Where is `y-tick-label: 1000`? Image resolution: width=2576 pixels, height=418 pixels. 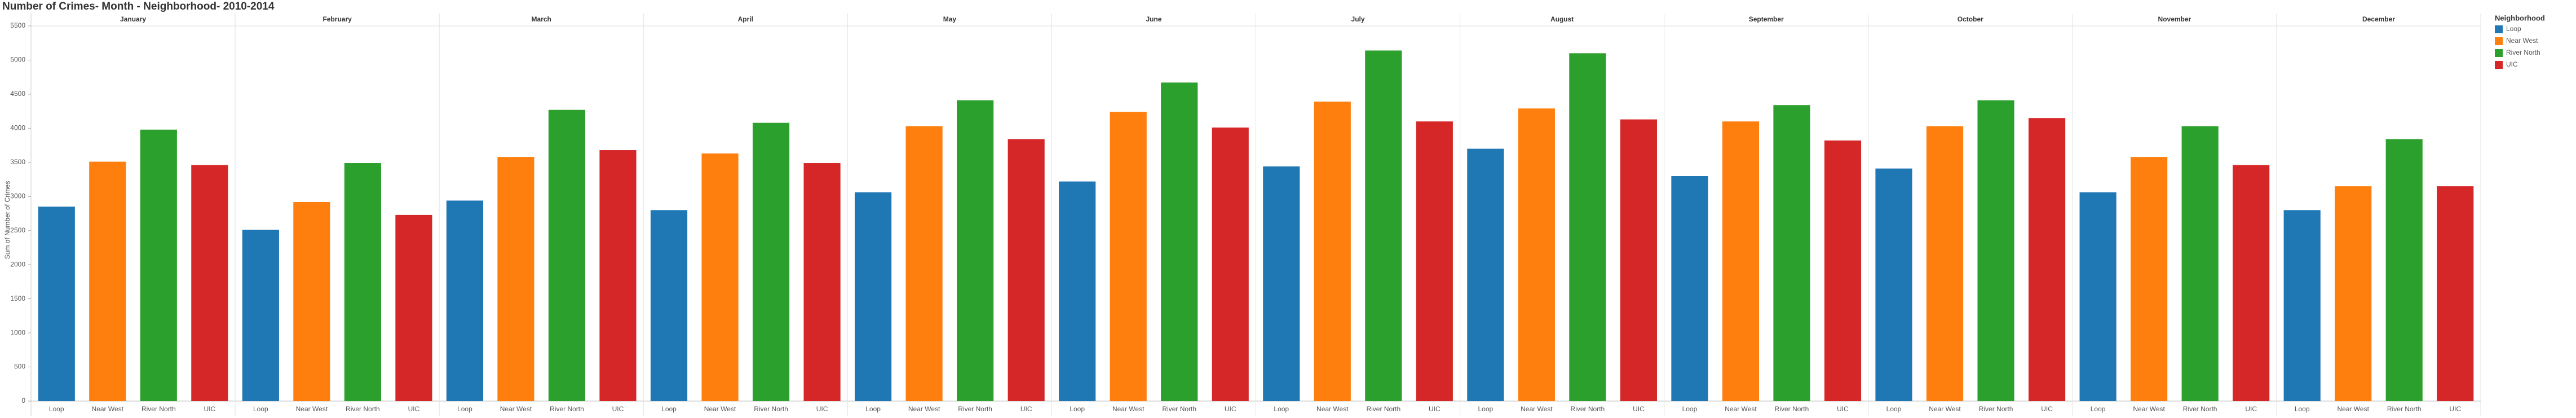
y-tick-label: 1000 is located at coordinates (17, 332).